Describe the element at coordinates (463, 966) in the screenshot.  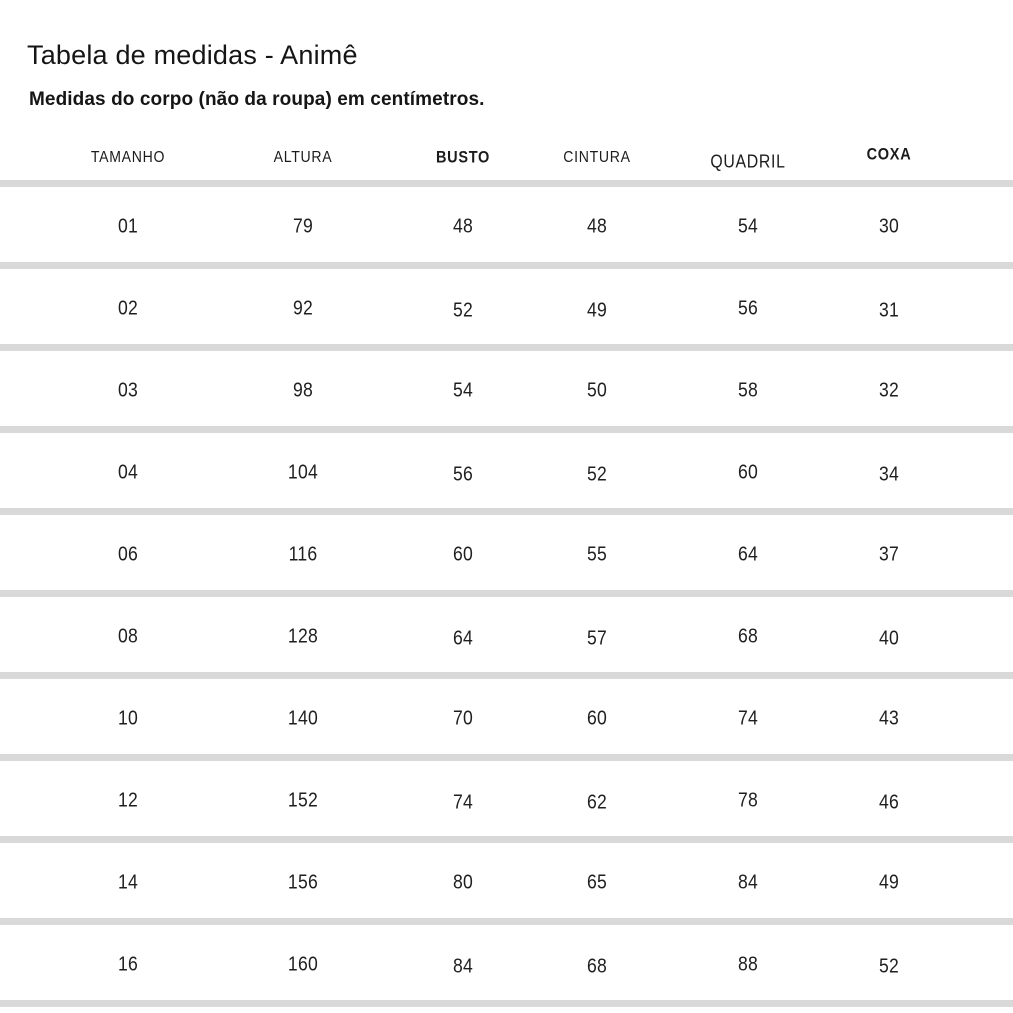
I see `cell-busto: 84` at that location.